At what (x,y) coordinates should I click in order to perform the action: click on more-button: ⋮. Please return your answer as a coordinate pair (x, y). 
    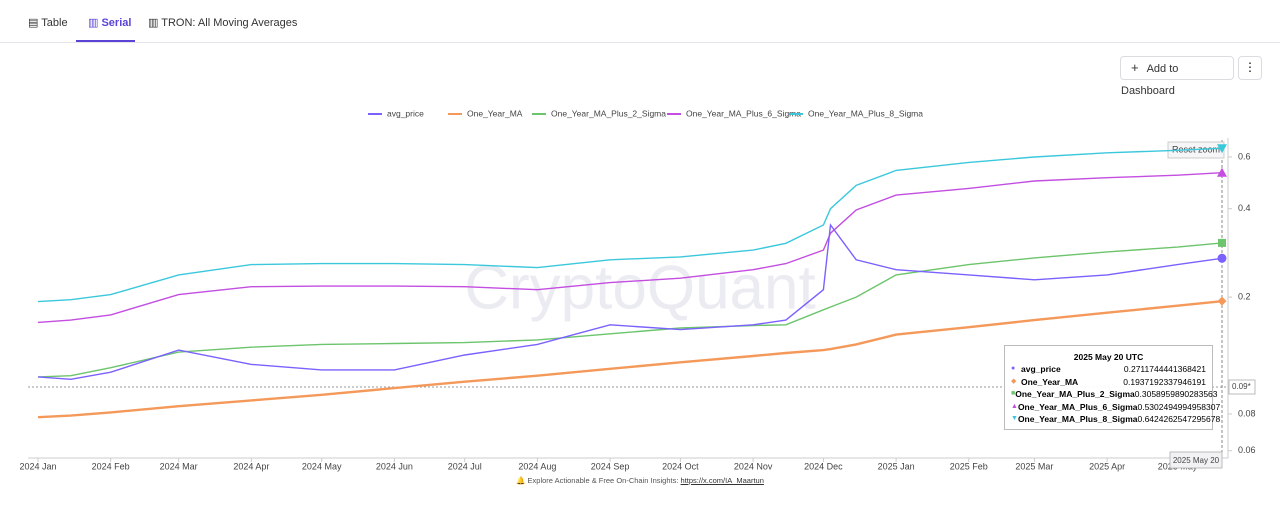
    Looking at the image, I should click on (1250, 68).